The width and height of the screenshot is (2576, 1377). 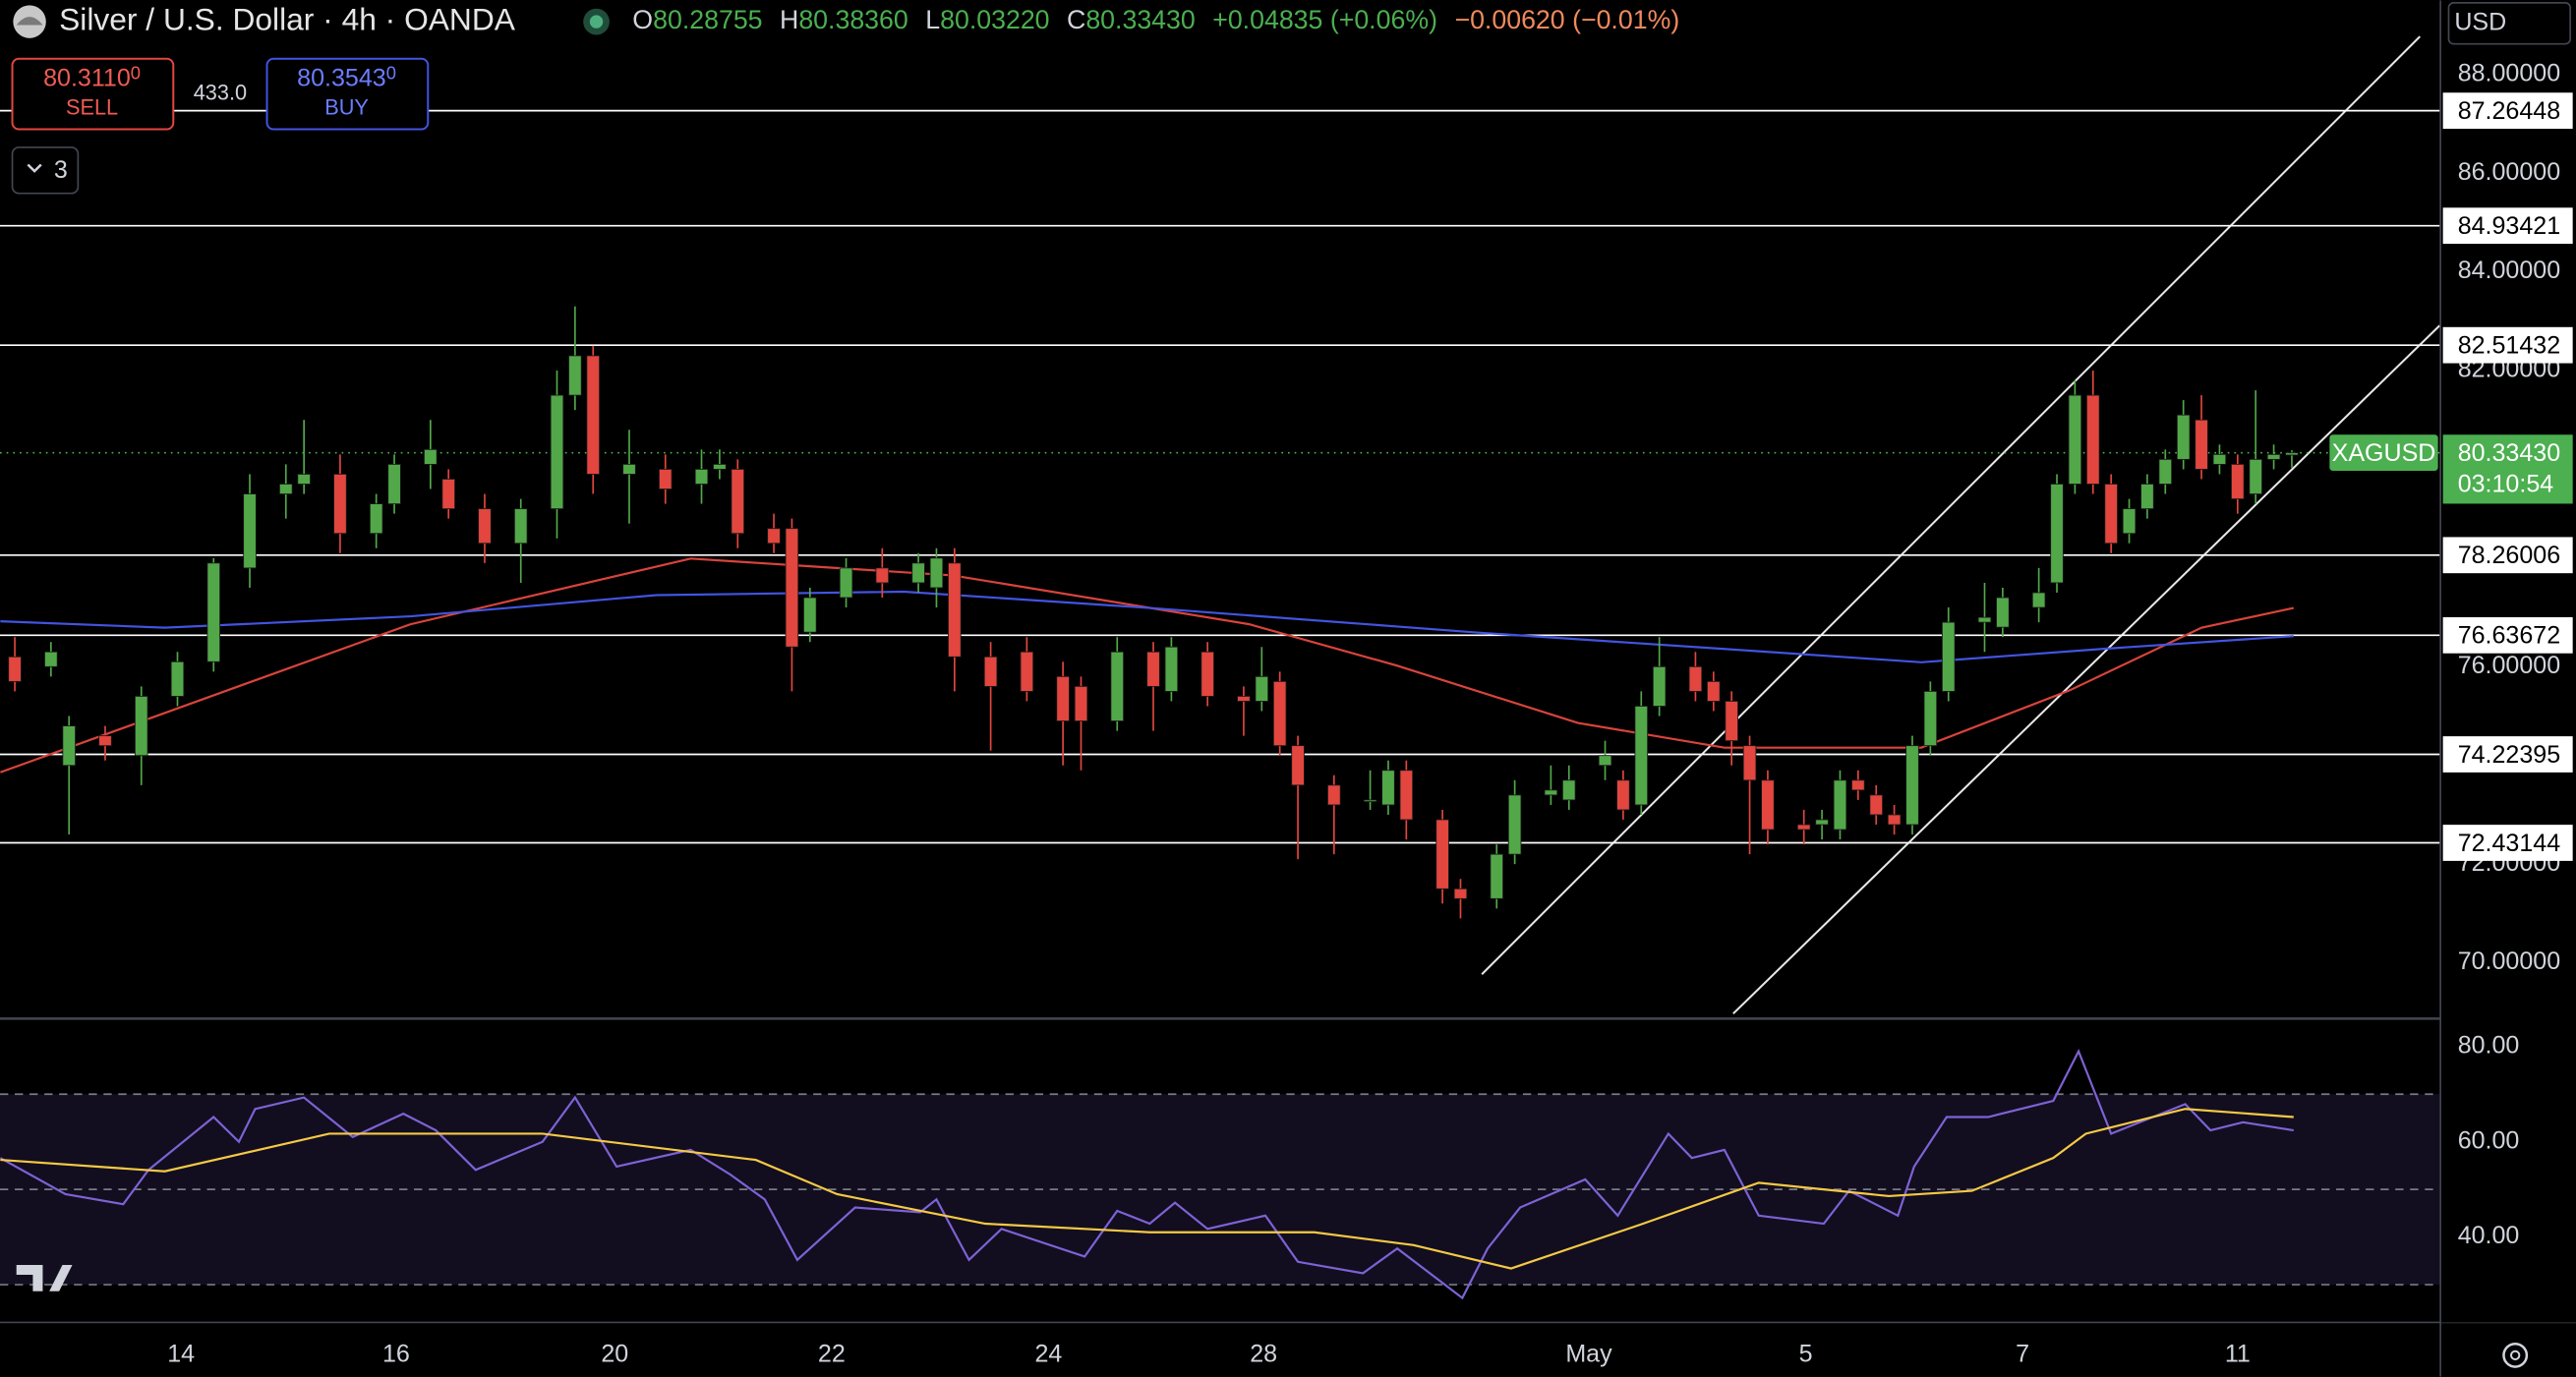 What do you see at coordinates (391, 72) in the screenshot?
I see `buy-price-small: 0` at bounding box center [391, 72].